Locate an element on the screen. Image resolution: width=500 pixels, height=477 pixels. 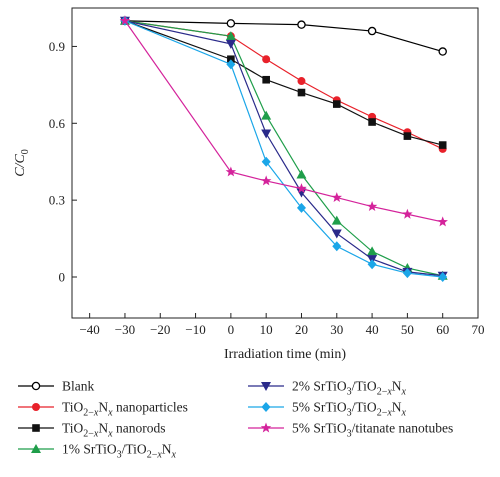
x-tick-label: −30 is located at coordinates (125, 329).